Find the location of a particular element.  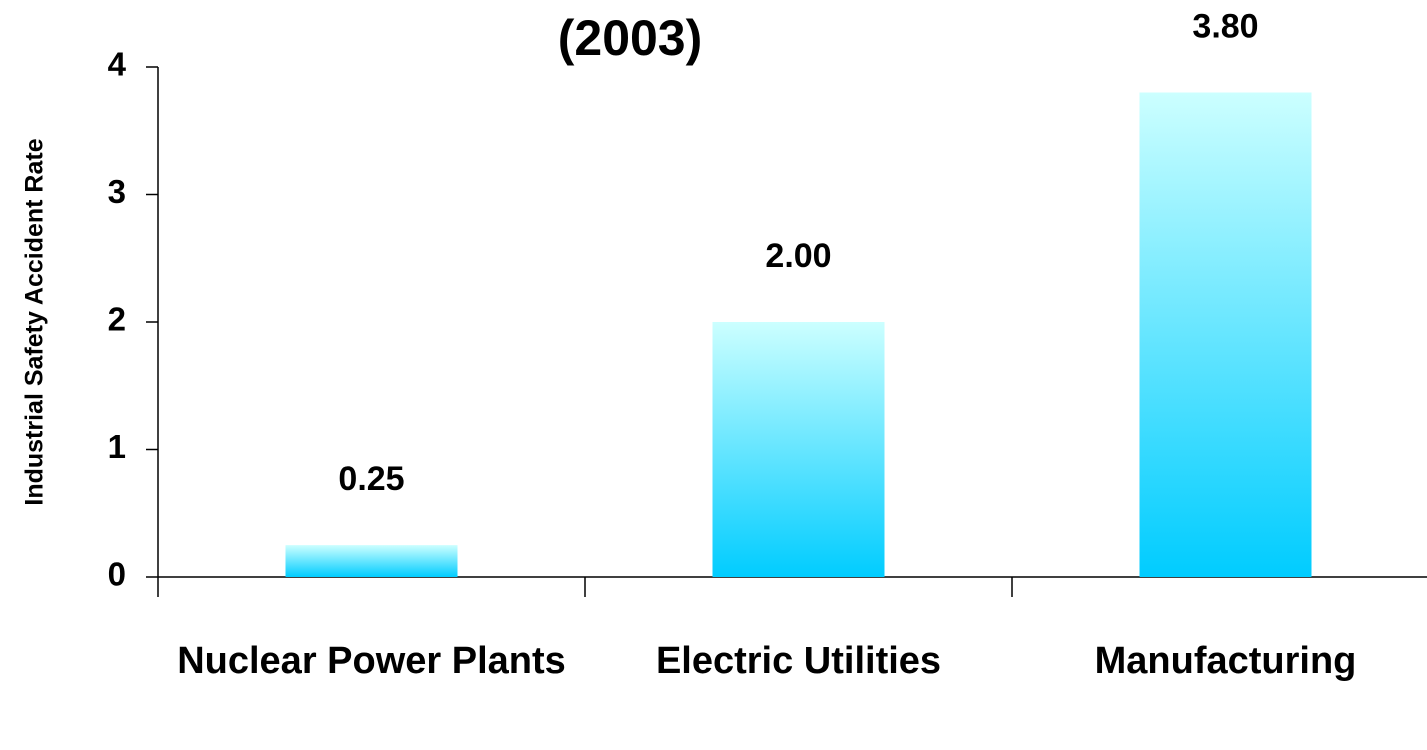

x-tick-label: Electric Utilities is located at coordinates (798, 661).